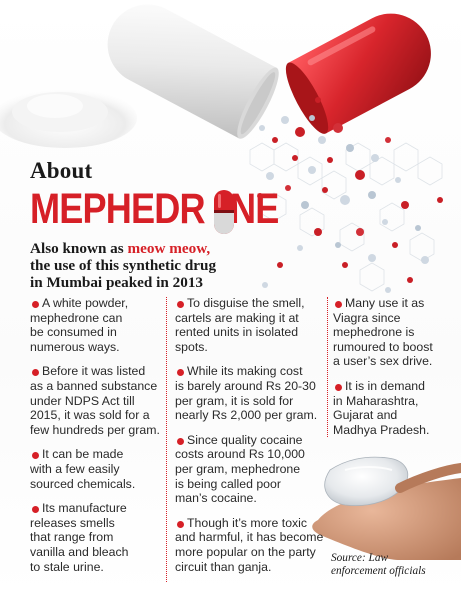  I want to click on subtitle-highlight: meow meow,, so click(169, 248).